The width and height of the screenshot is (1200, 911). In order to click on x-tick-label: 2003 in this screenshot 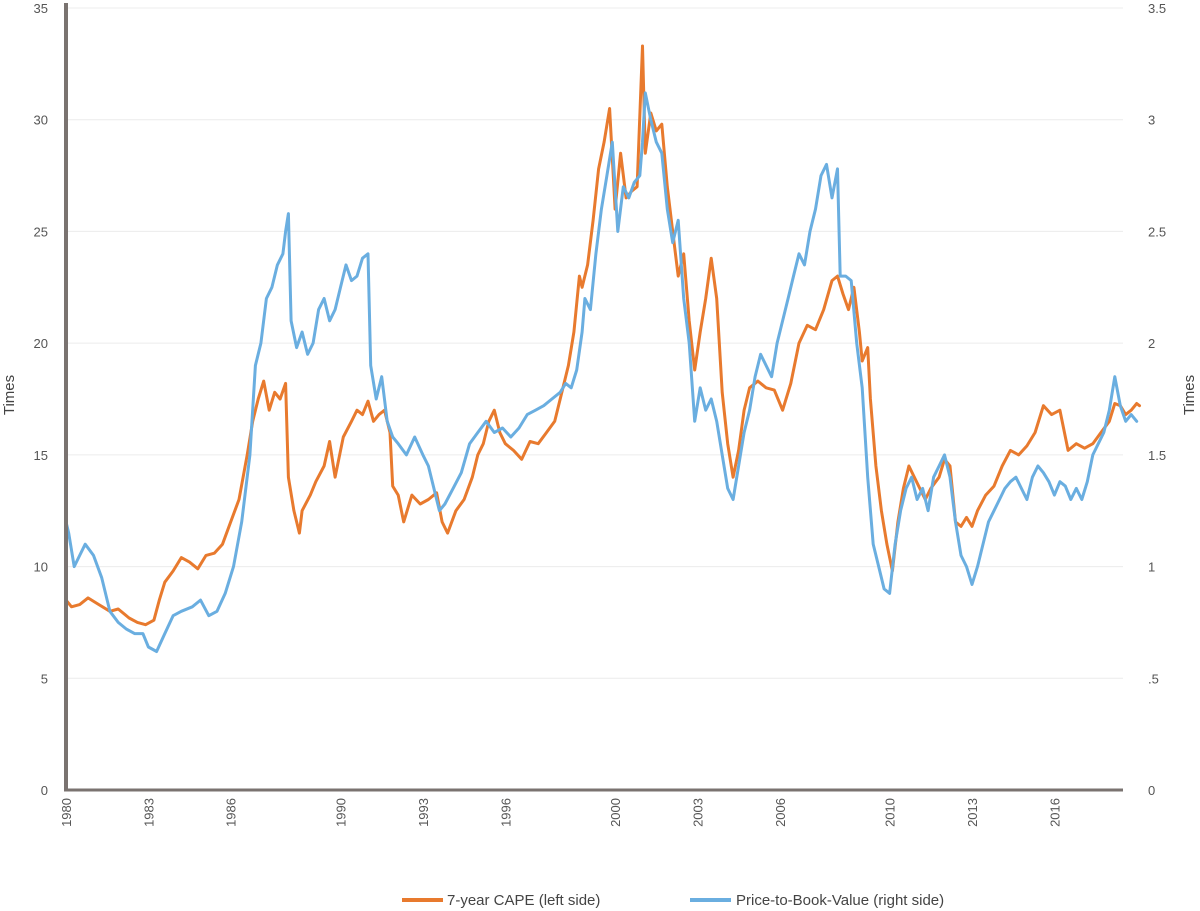, I will do `click(697, 812)`.